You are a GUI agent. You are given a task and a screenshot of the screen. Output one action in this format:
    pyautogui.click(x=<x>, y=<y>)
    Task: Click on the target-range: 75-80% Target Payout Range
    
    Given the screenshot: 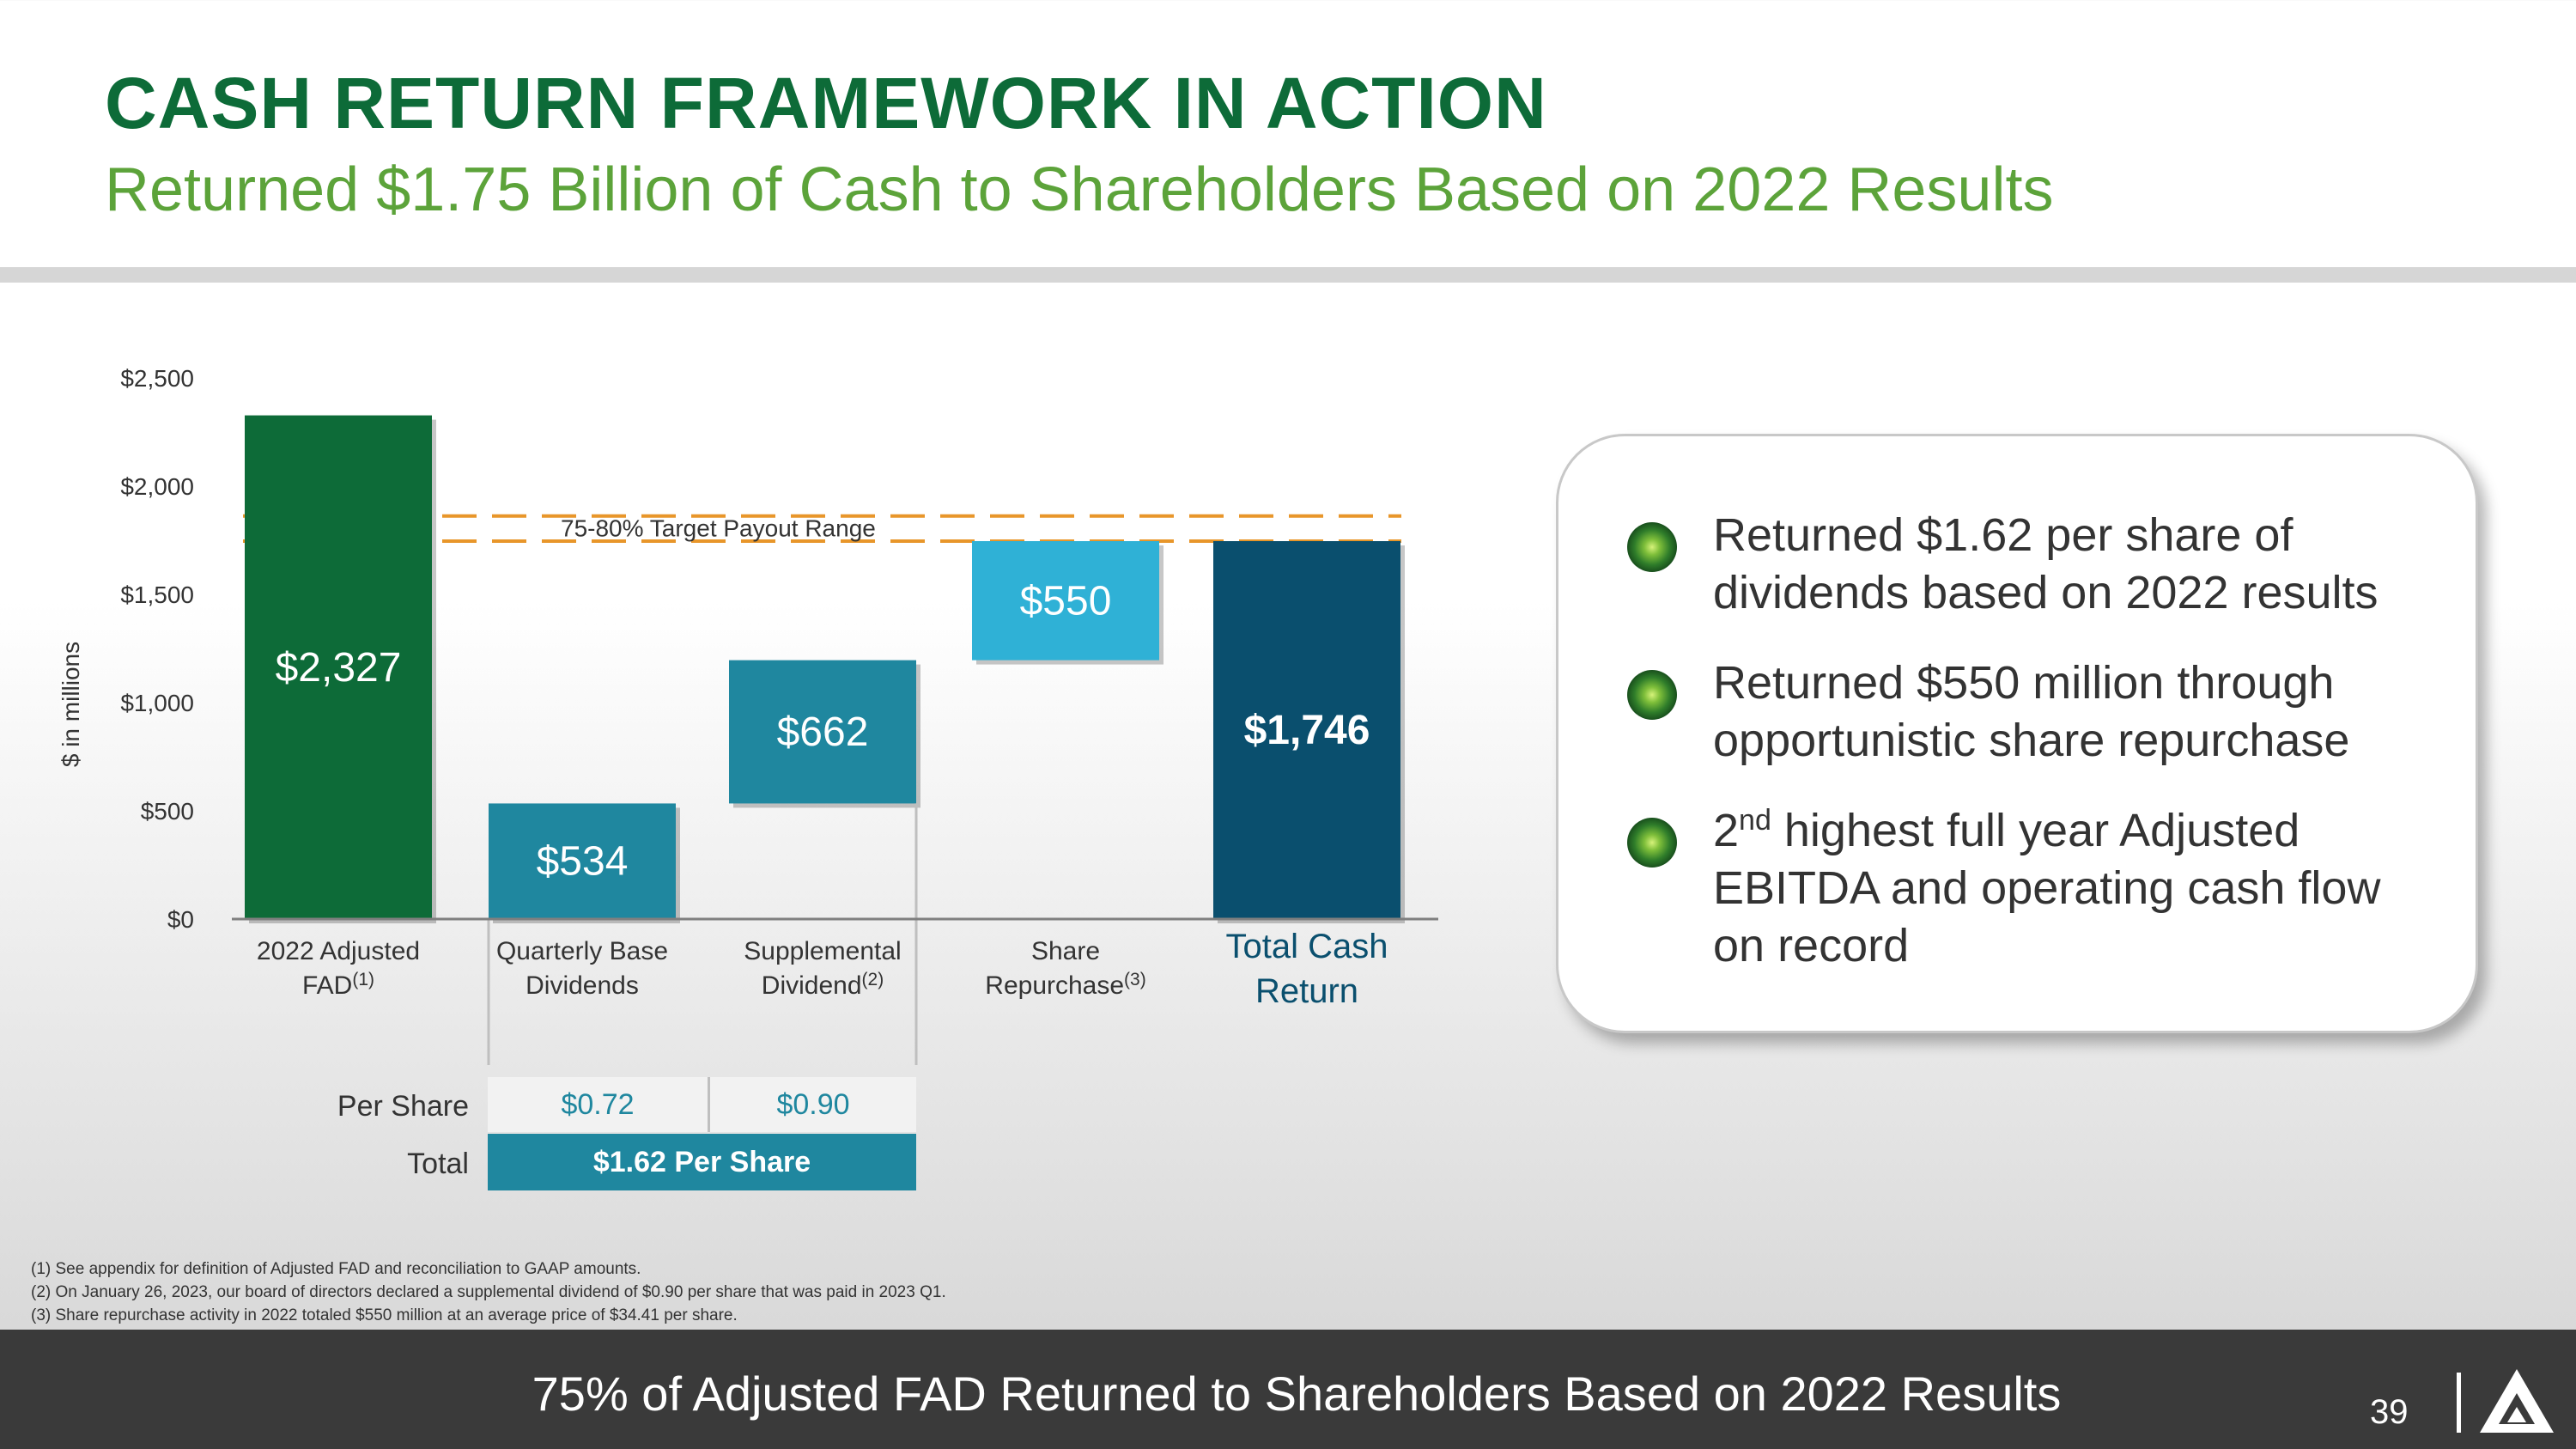 What is the action you would take?
    pyautogui.click(x=822, y=529)
    